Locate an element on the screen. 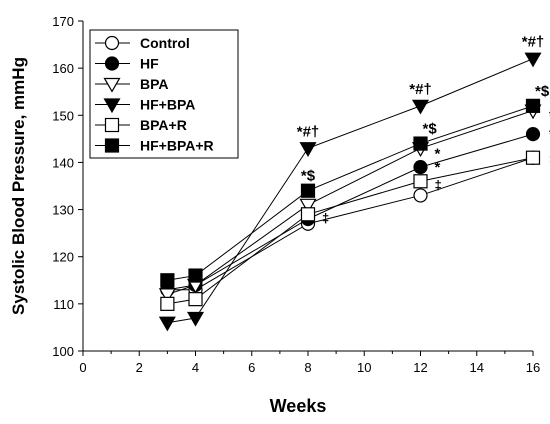 The image size is (550, 424). x-tick-label: 10 is located at coordinates (364, 367).